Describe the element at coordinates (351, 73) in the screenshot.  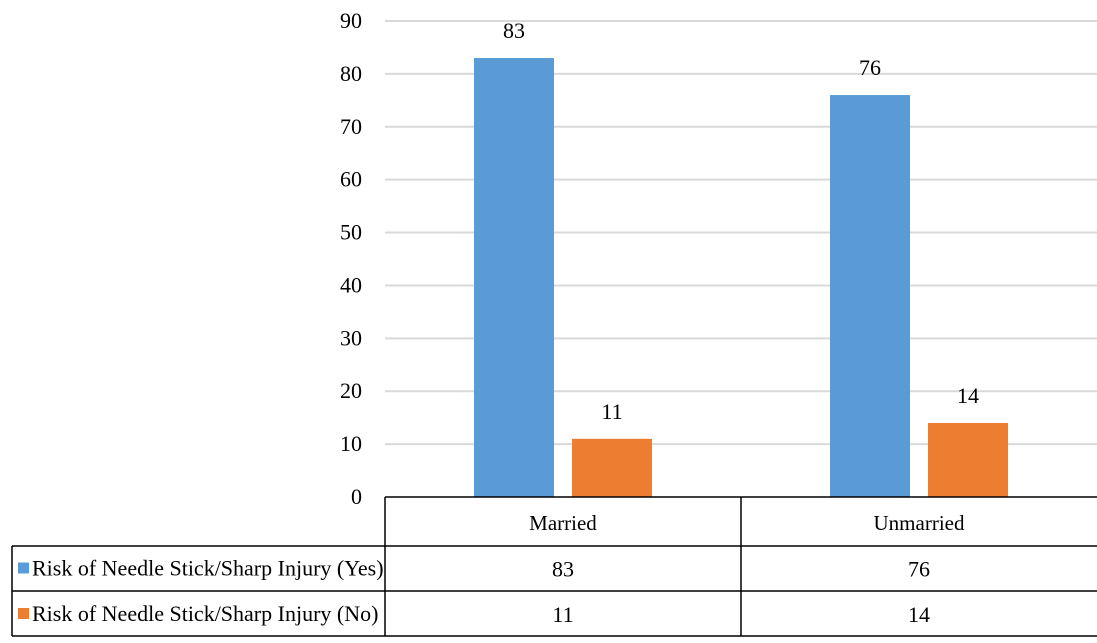
I see `y-tick-label: 80` at that location.